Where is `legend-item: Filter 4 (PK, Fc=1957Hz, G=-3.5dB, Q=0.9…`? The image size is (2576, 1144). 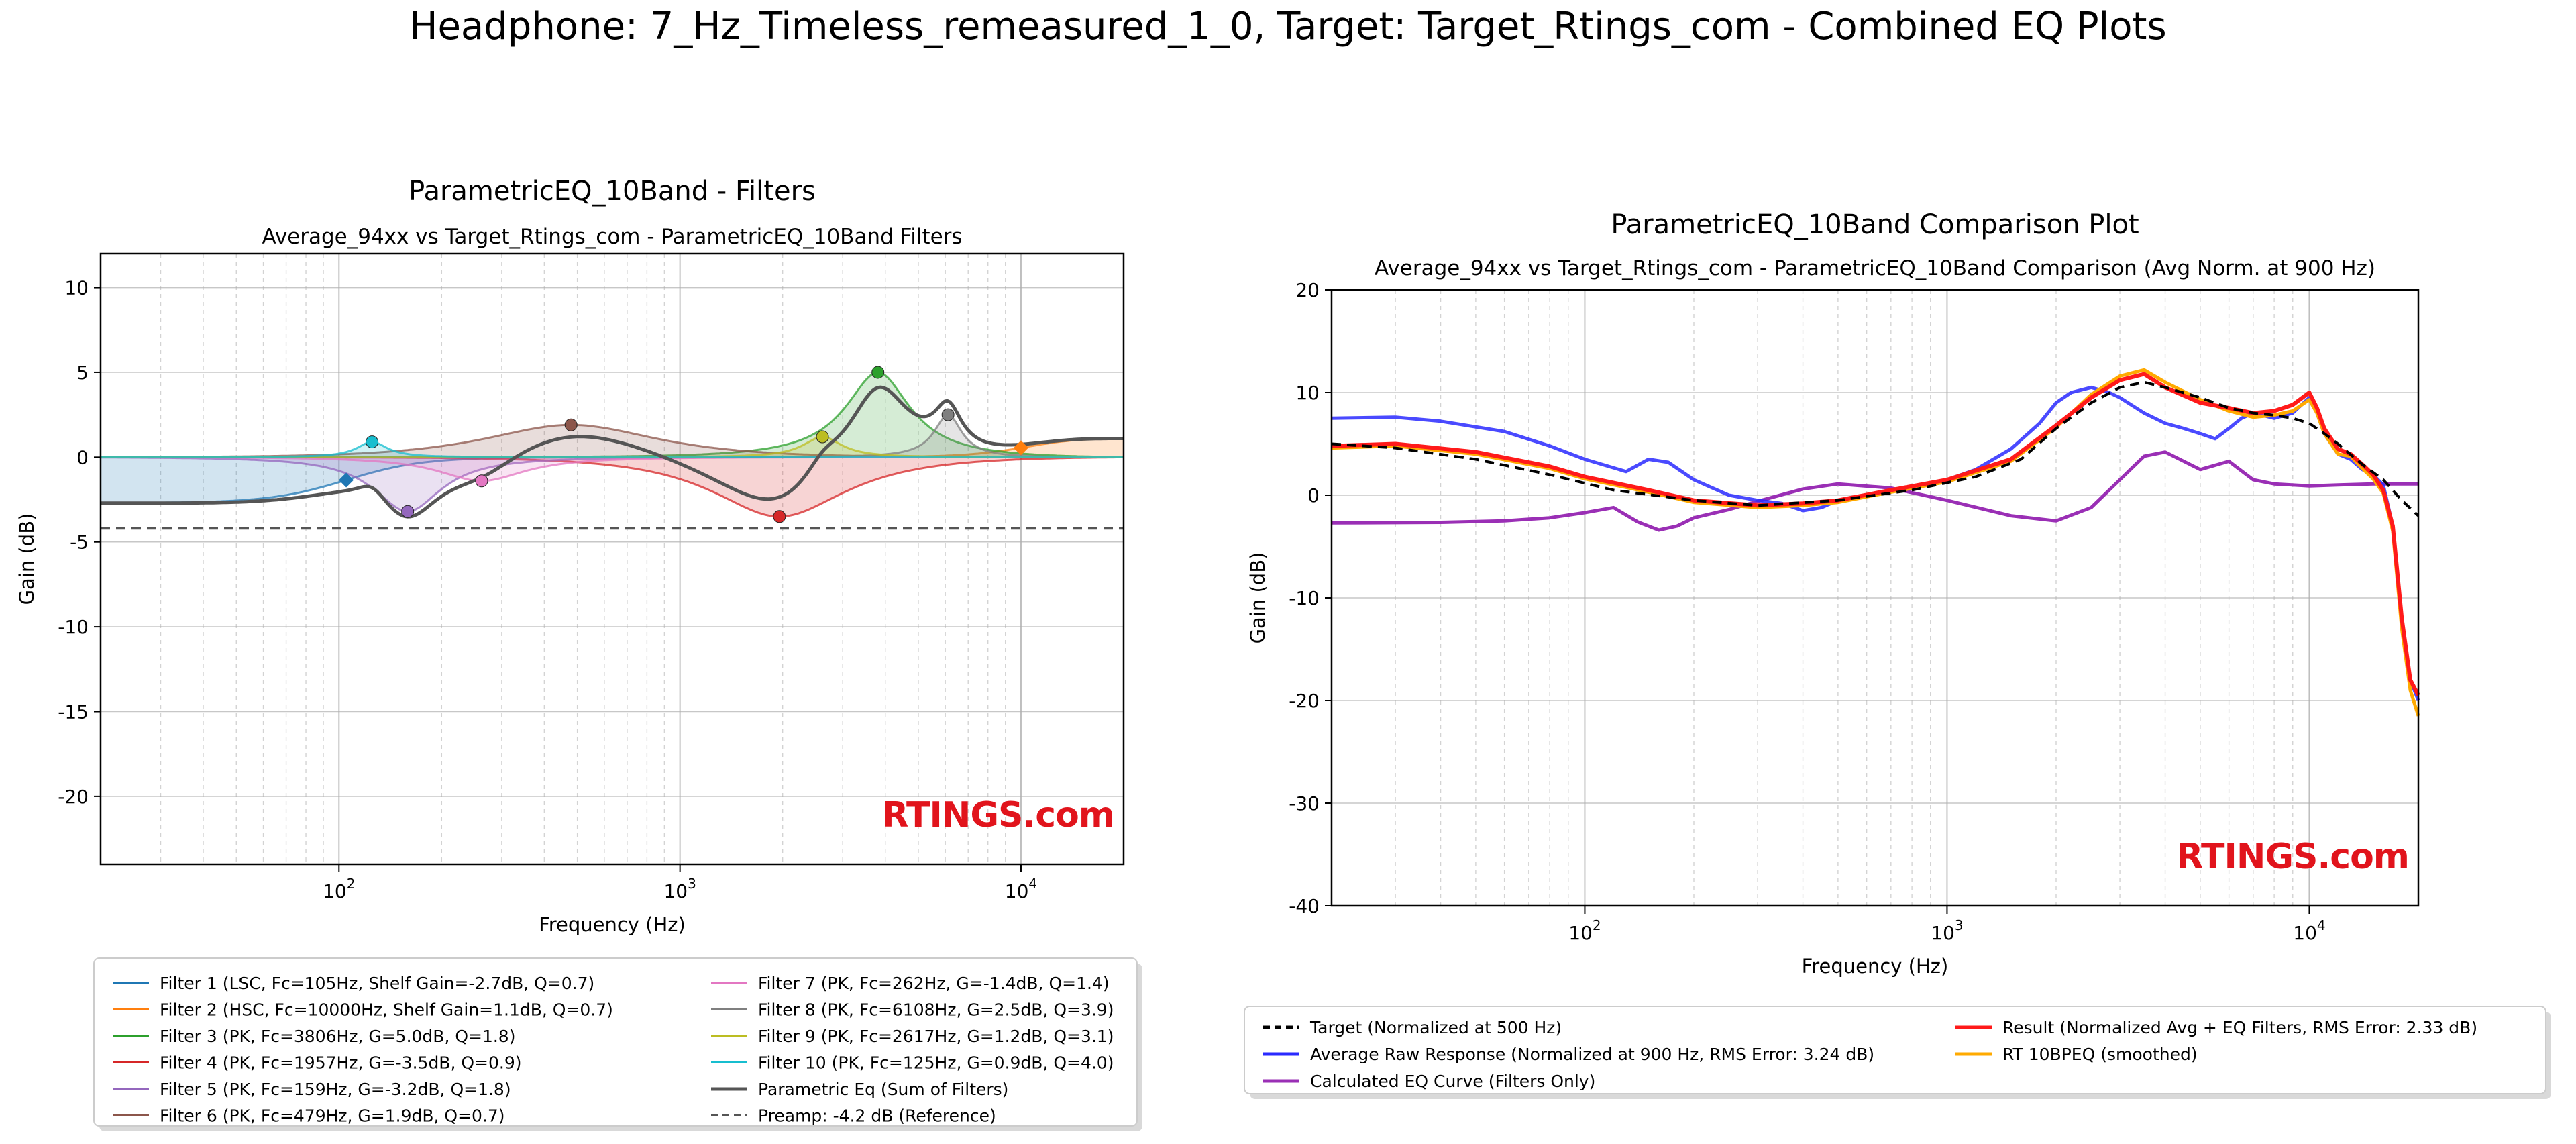
legend-item: Filter 4 (PK, Fc=1957Hz, G=-3.5dB, Q=0.9… is located at coordinates (317, 1063).